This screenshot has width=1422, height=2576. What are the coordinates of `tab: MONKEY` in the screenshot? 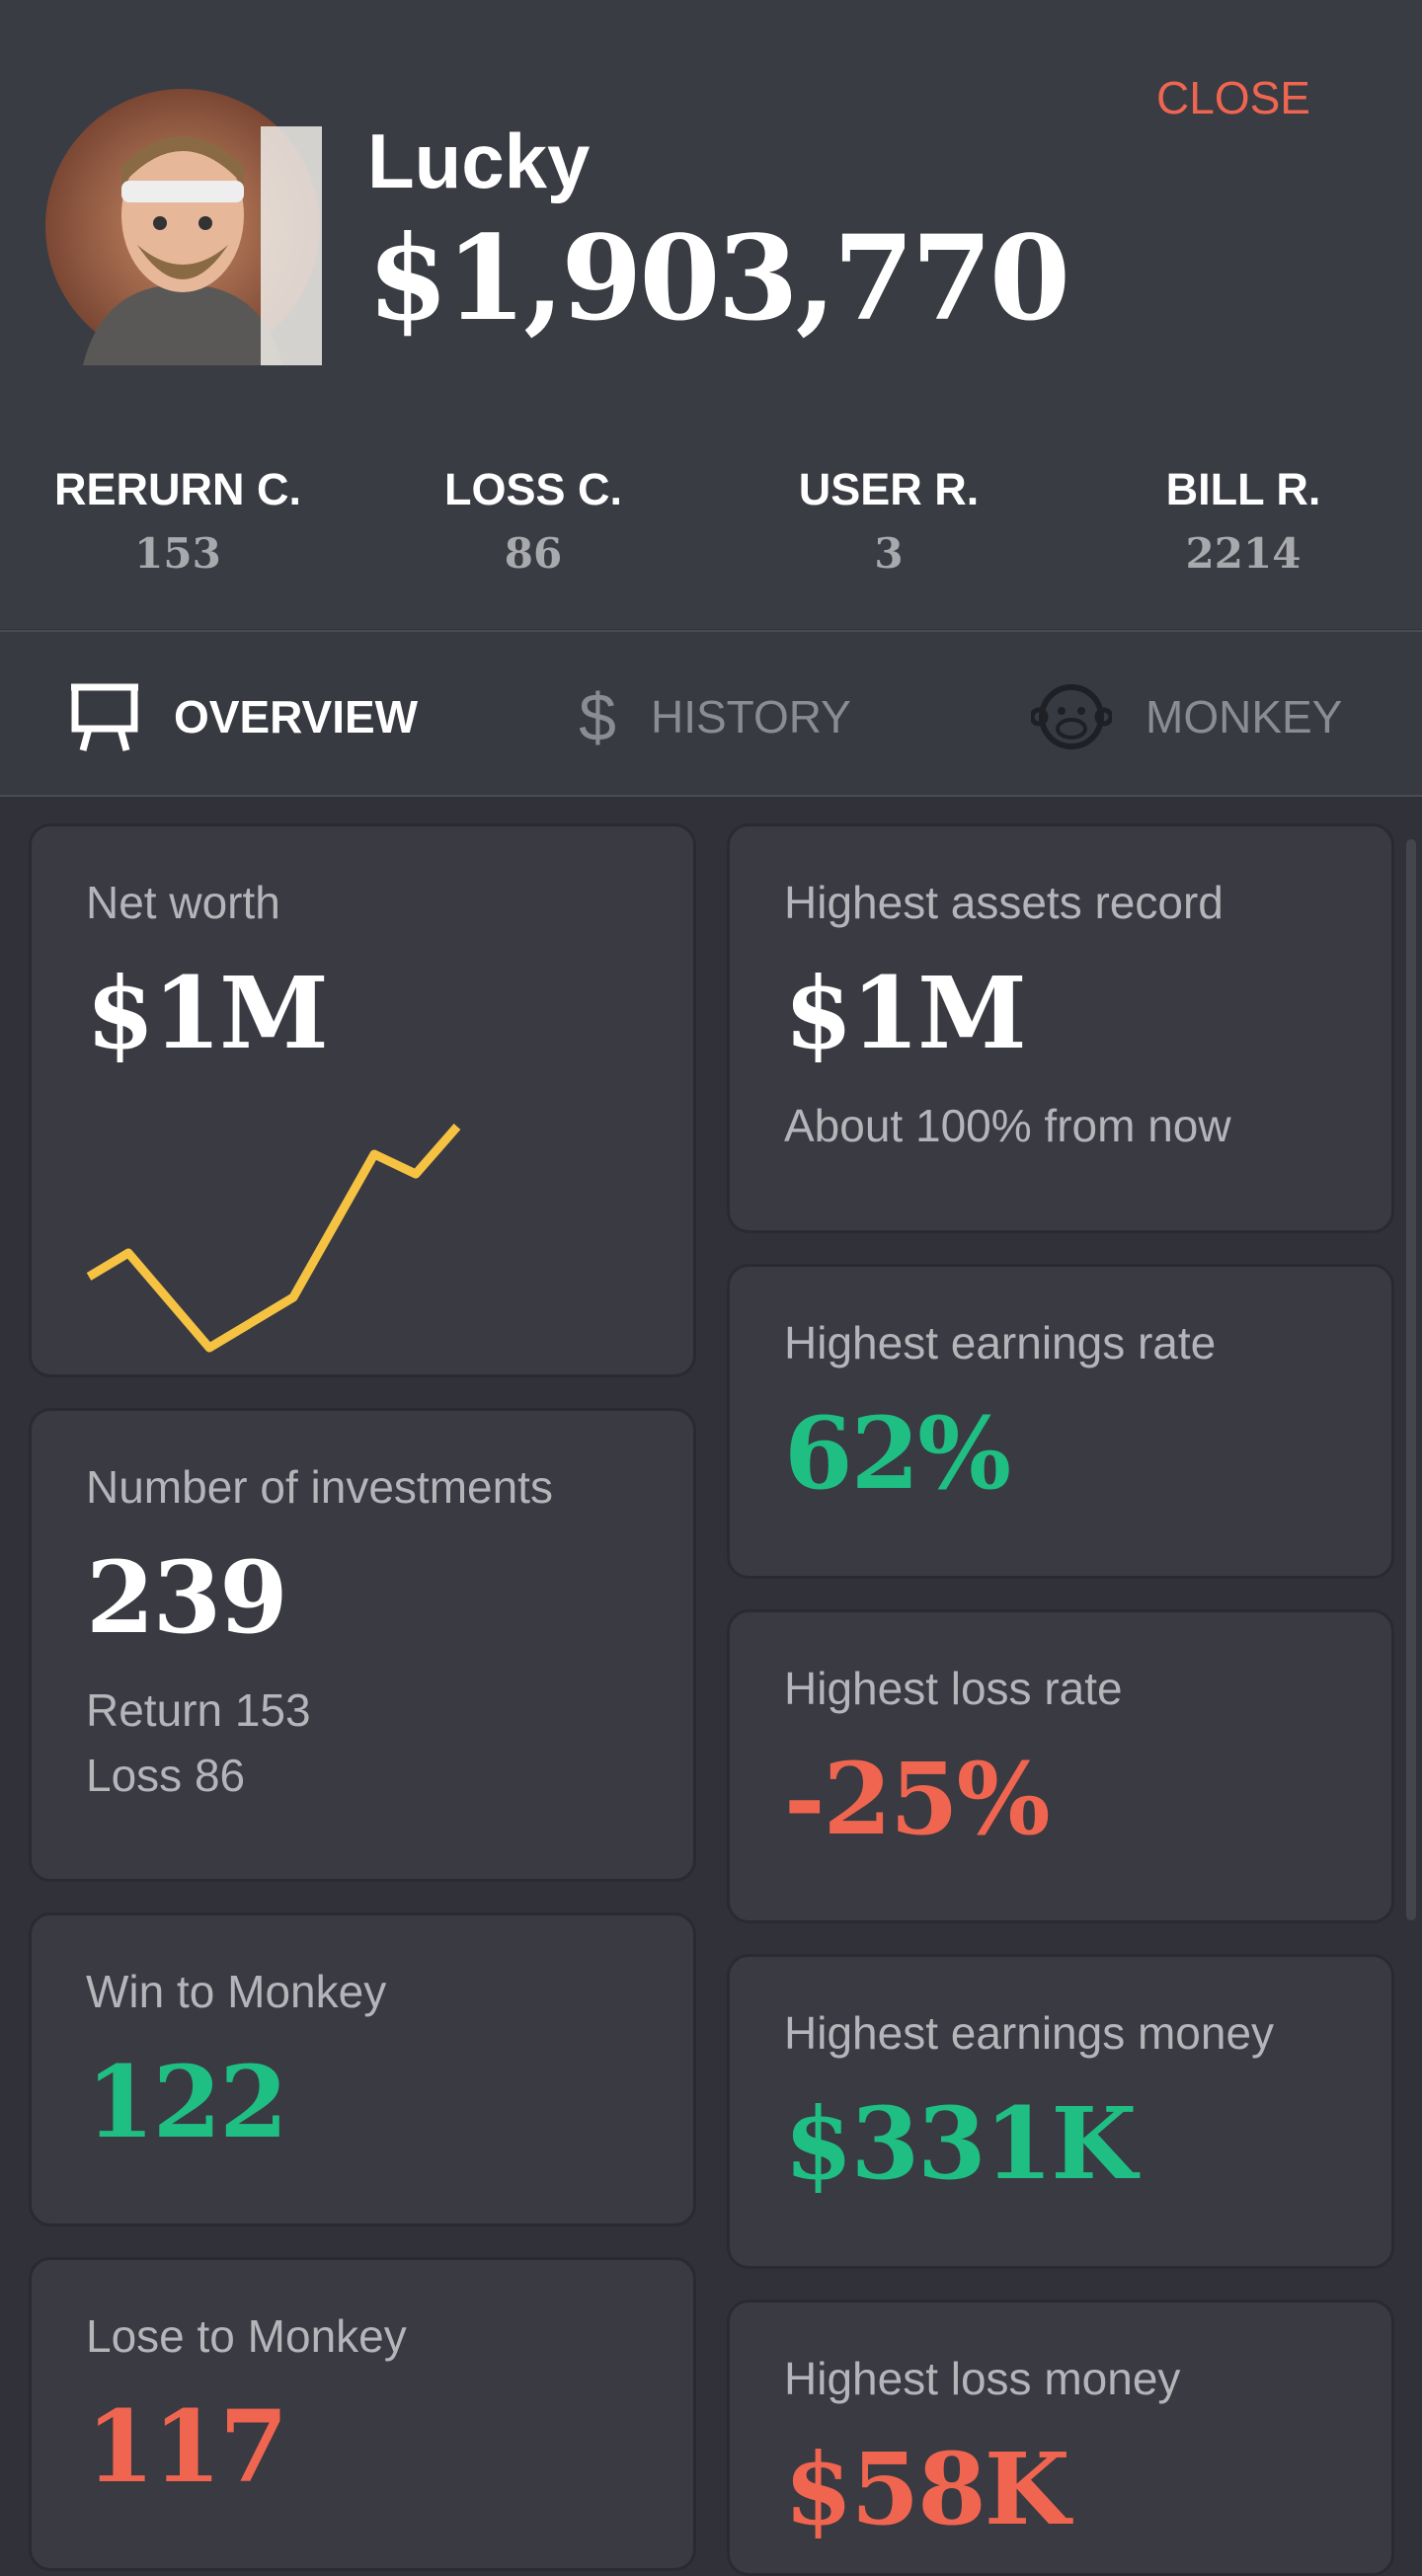 It's located at (1187, 716).